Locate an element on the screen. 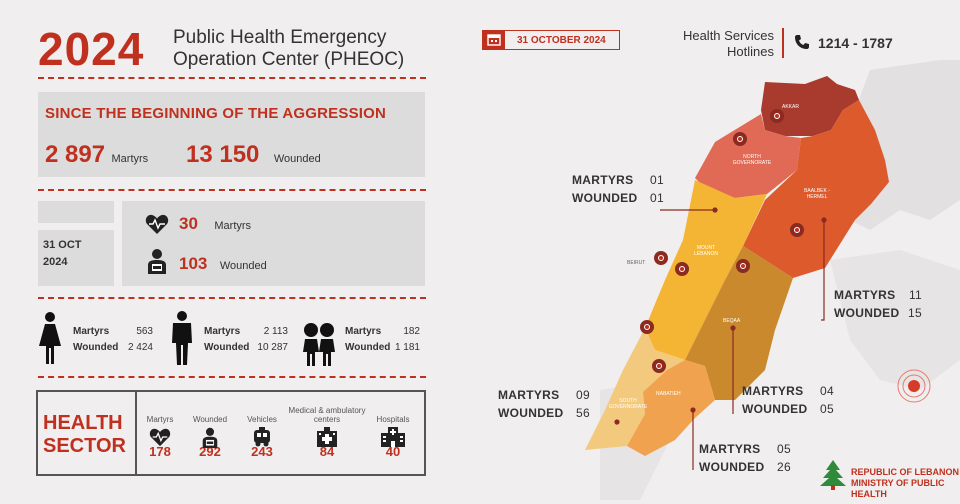  gov-akkar: AKKAR is located at coordinates (790, 107).